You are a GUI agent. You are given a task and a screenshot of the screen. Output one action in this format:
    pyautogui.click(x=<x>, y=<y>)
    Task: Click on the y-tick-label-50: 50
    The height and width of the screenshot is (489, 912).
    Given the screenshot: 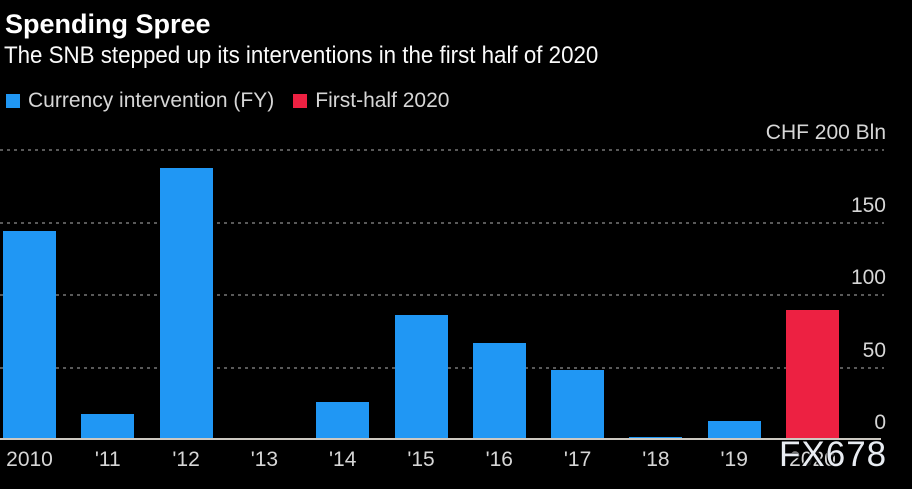 What is the action you would take?
    pyautogui.click(x=874, y=350)
    